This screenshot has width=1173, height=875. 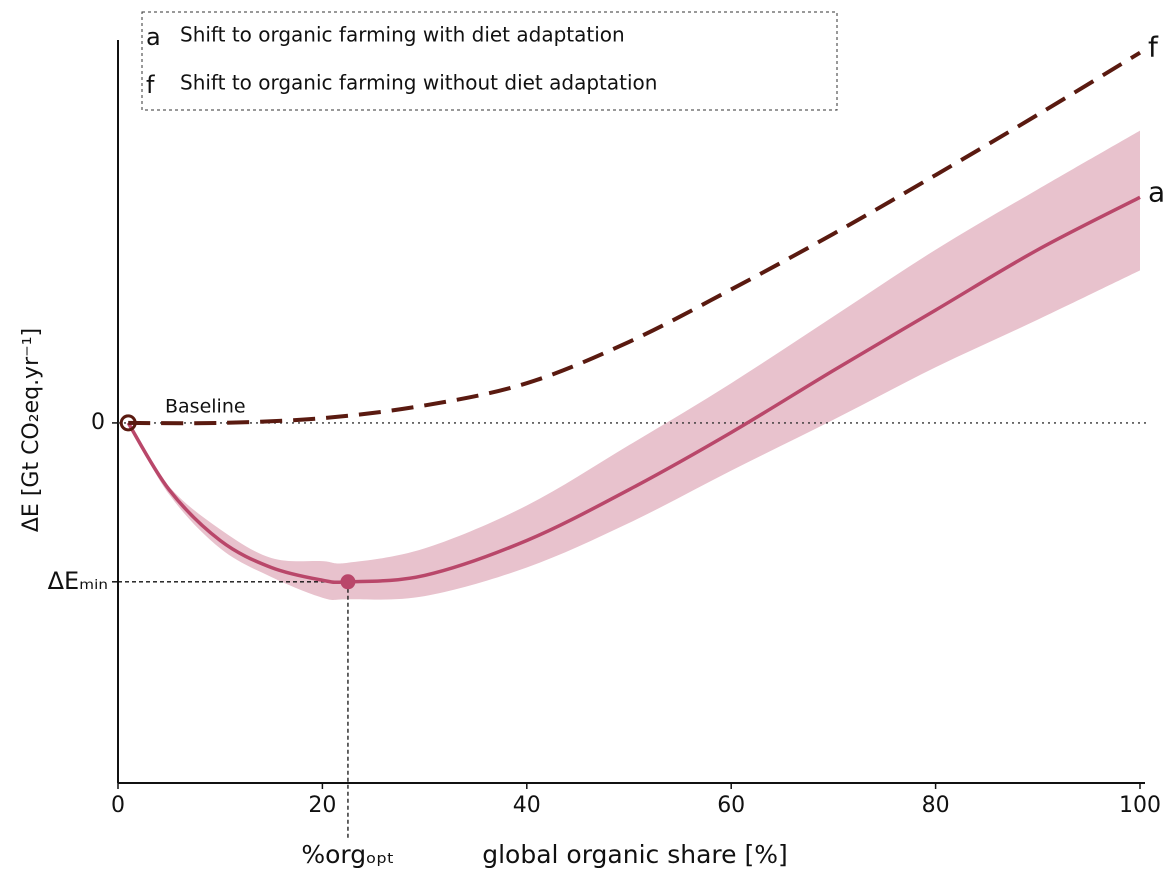 What do you see at coordinates (150, 85) in the screenshot?
I see `legend-key: f` at bounding box center [150, 85].